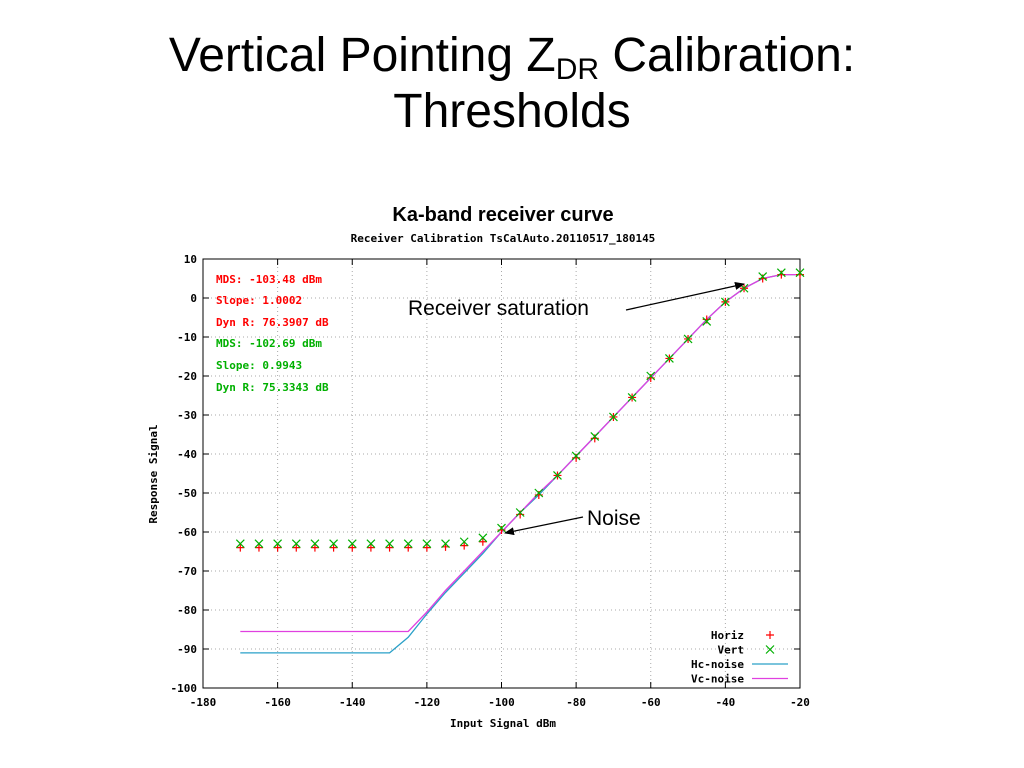 The height and width of the screenshot is (768, 1024). What do you see at coordinates (190, 259) in the screenshot?
I see `y-tick-label: 10` at bounding box center [190, 259].